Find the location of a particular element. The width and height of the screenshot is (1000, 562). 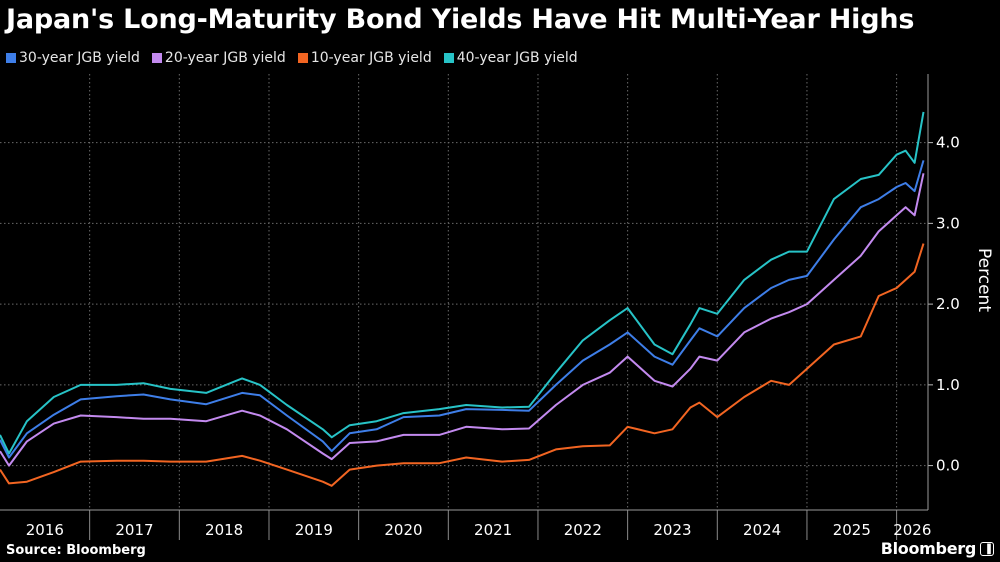

x-tick-label: 2017 is located at coordinates (134, 530).